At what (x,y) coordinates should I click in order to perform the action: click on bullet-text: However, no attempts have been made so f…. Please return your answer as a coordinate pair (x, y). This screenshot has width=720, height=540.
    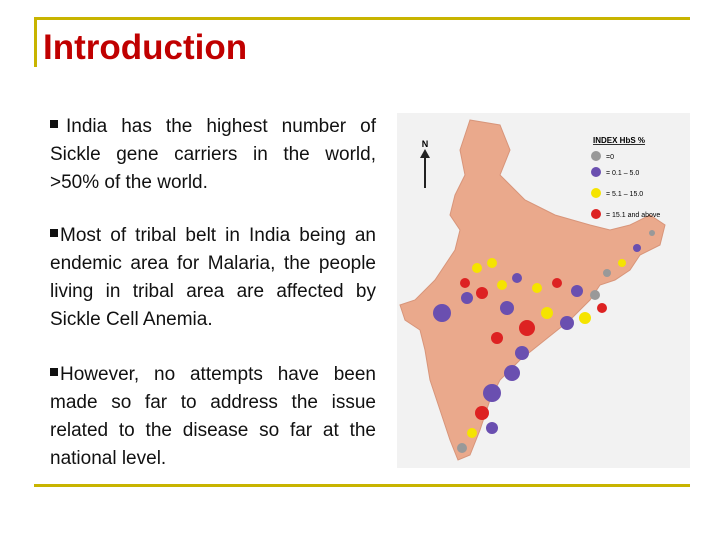
    Looking at the image, I should click on (213, 416).